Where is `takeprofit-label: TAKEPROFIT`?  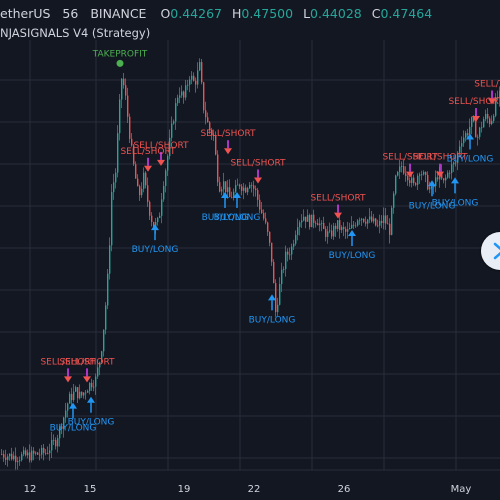 takeprofit-label: TAKEPROFIT is located at coordinates (120, 54).